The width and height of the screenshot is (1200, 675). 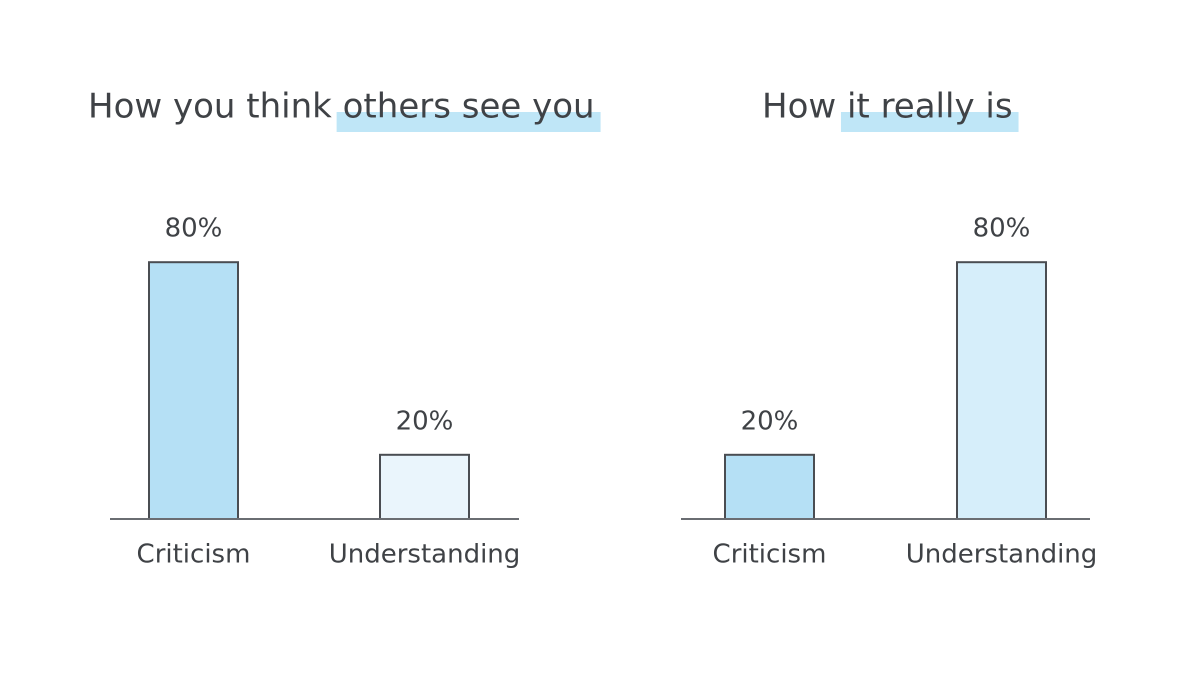 What do you see at coordinates (887, 107) in the screenshot?
I see `chart-title: How it really is` at bounding box center [887, 107].